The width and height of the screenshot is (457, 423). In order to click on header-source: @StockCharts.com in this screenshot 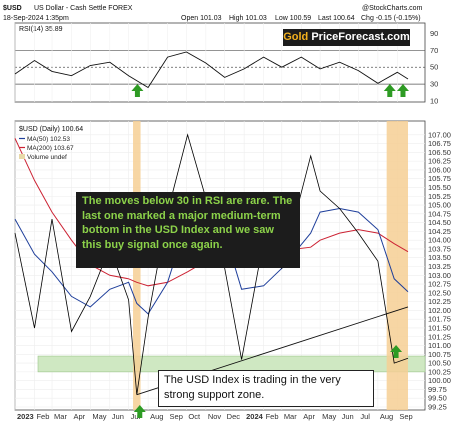, I will do `click(392, 8)`.